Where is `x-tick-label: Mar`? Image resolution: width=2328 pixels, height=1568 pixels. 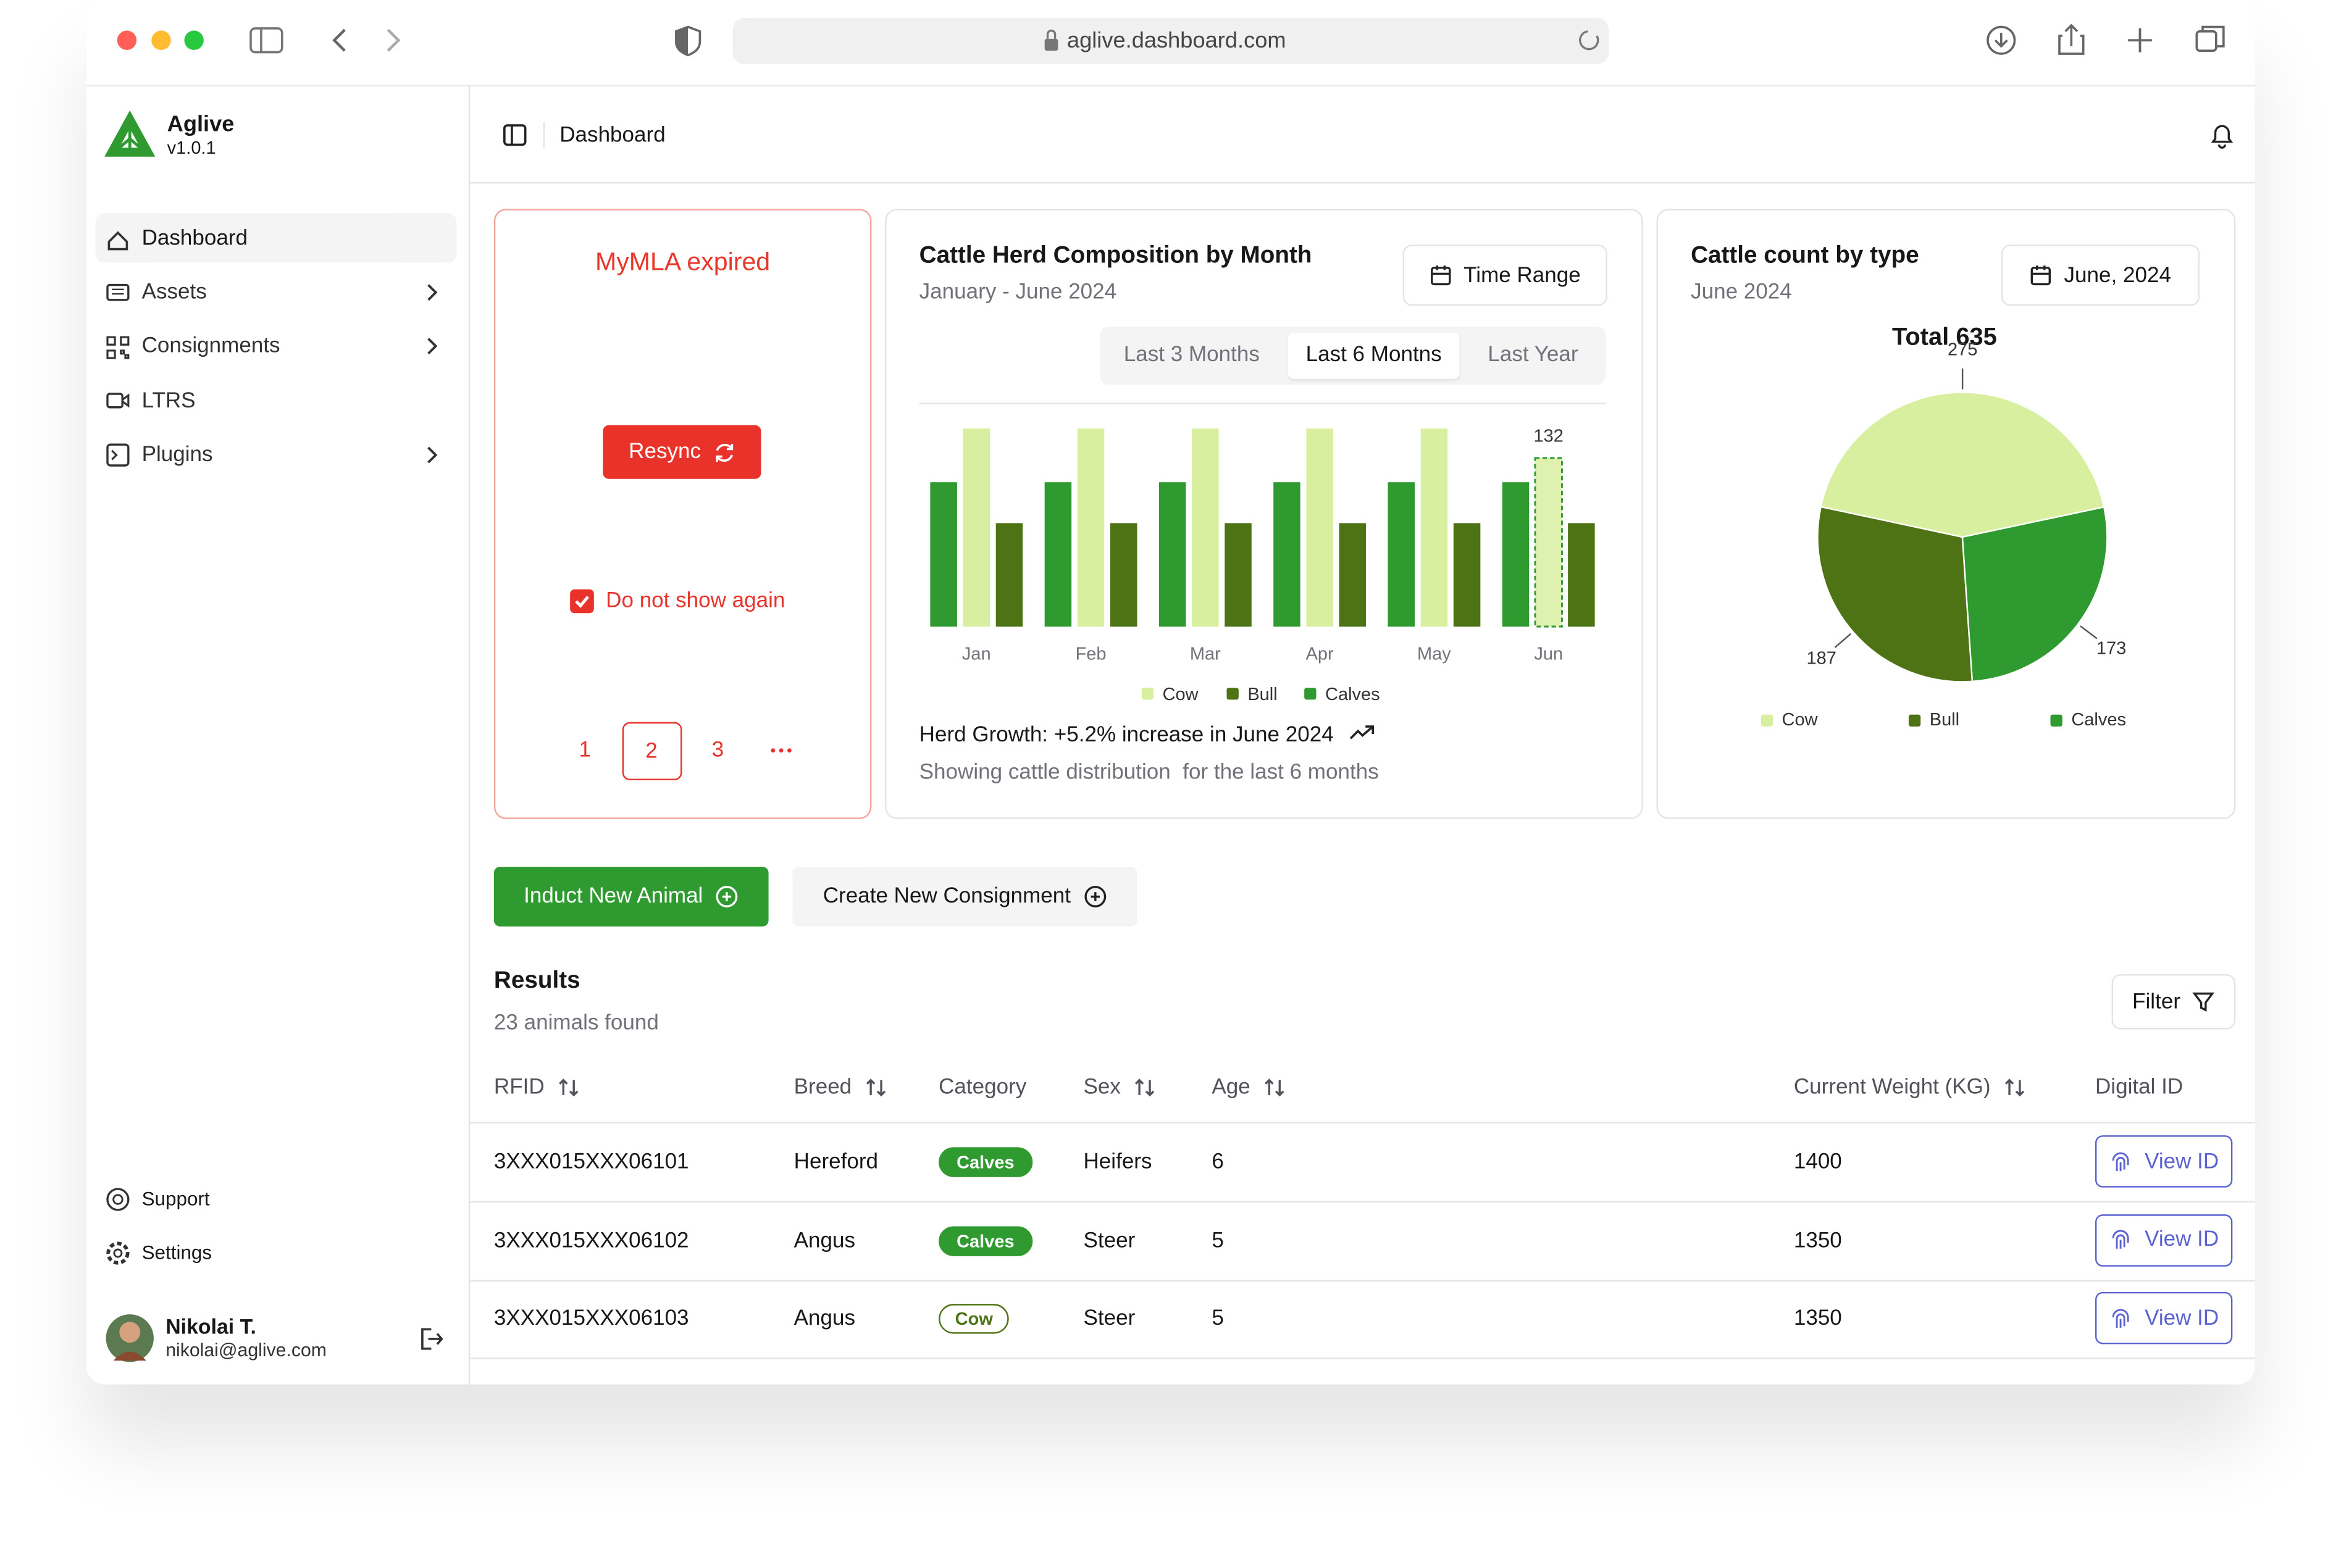 x-tick-label: Mar is located at coordinates (1205, 654).